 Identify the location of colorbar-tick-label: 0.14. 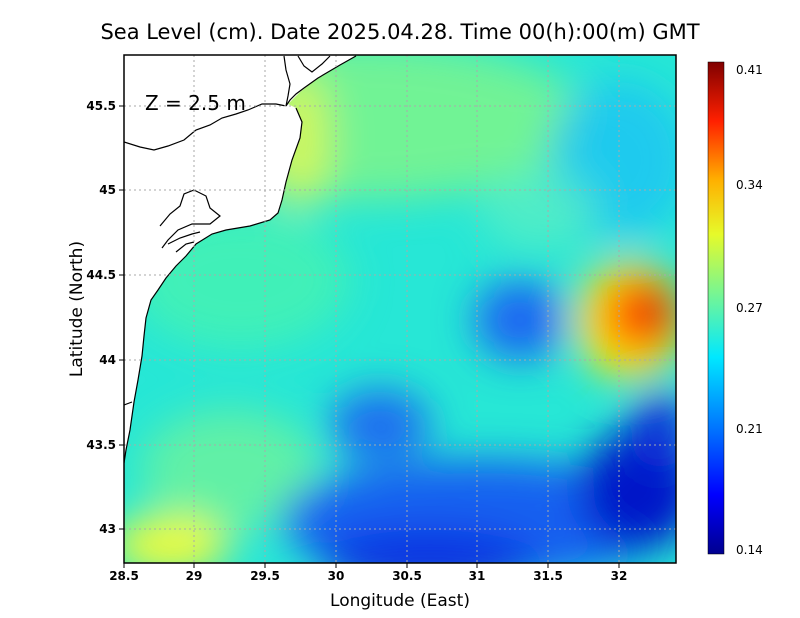
(749, 550).